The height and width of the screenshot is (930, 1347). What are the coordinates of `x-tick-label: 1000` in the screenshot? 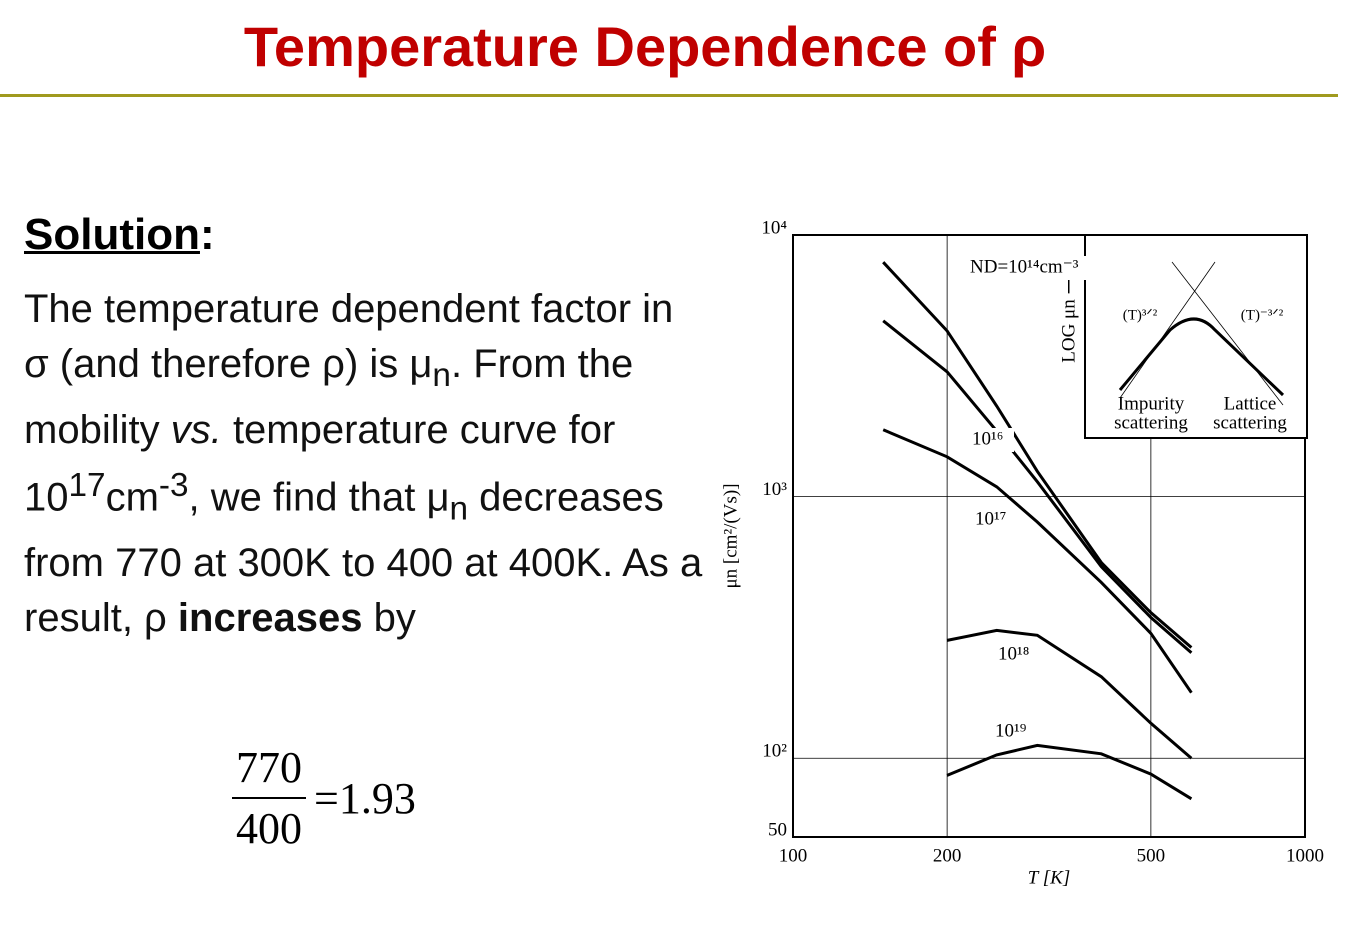 It's located at (1305, 855).